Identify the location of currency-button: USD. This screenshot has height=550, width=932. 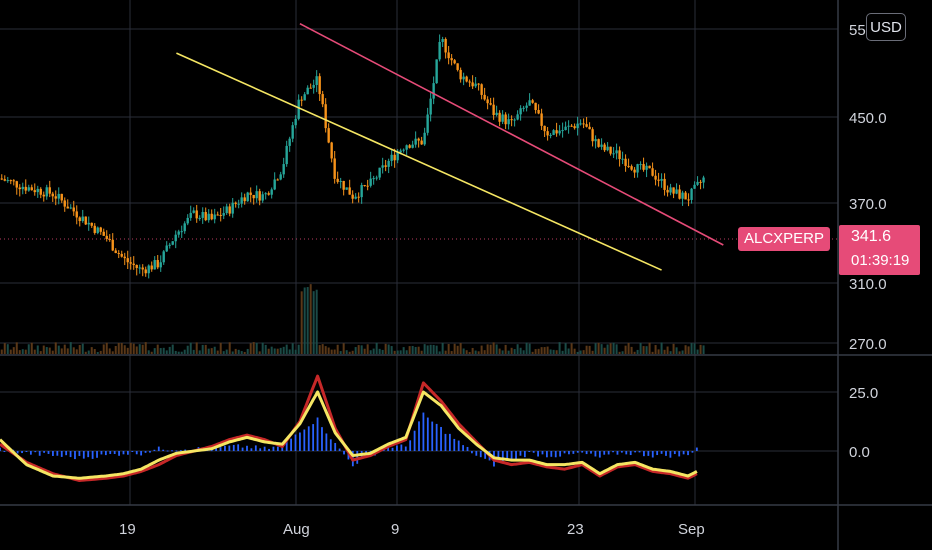
(886, 27).